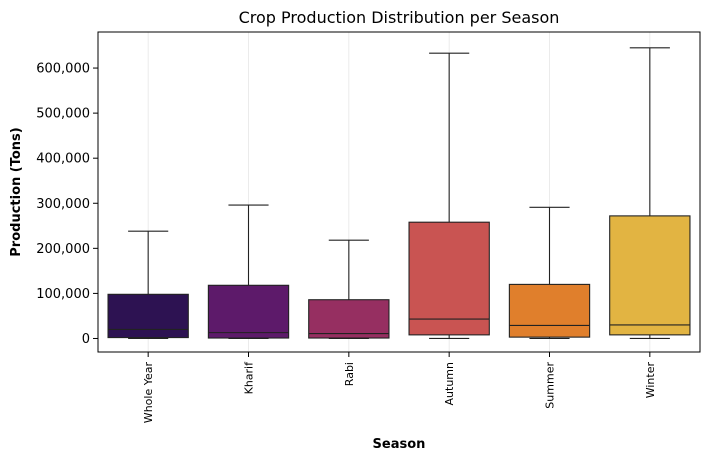 The width and height of the screenshot is (711, 461). What do you see at coordinates (86, 339) in the screenshot?
I see `y-tick-label: 0` at bounding box center [86, 339].